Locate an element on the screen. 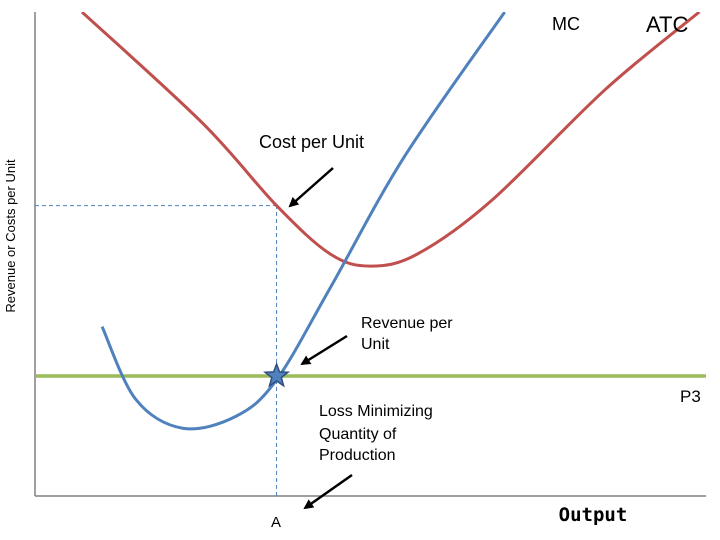  y-axis-title: Revenue or Costs per Unit is located at coordinates (10, 236).